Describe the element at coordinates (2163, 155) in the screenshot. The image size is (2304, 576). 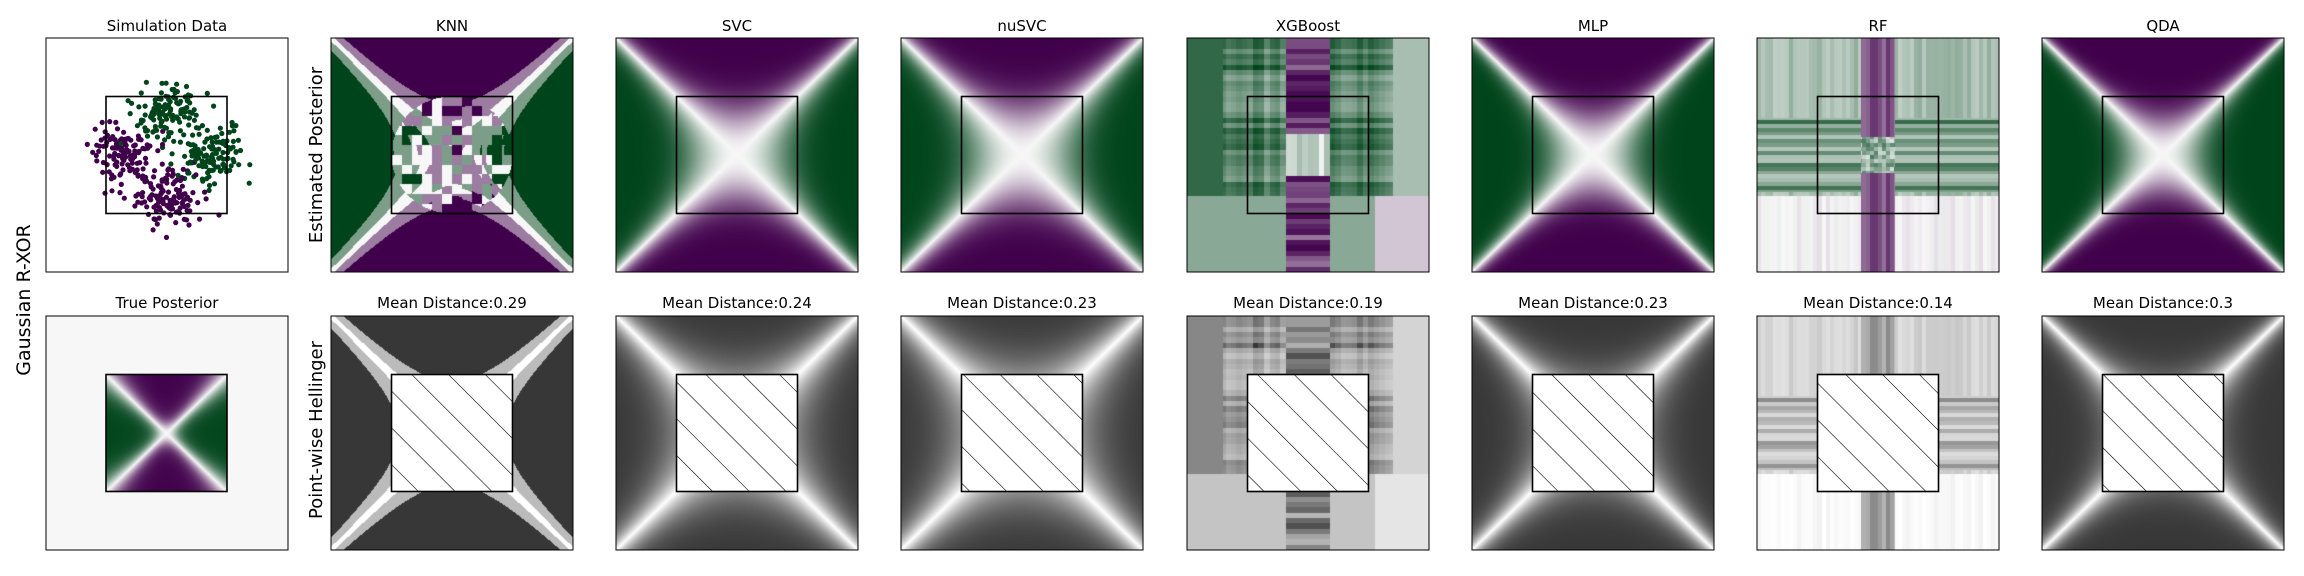
I see `posterior-inner-box-qda` at that location.